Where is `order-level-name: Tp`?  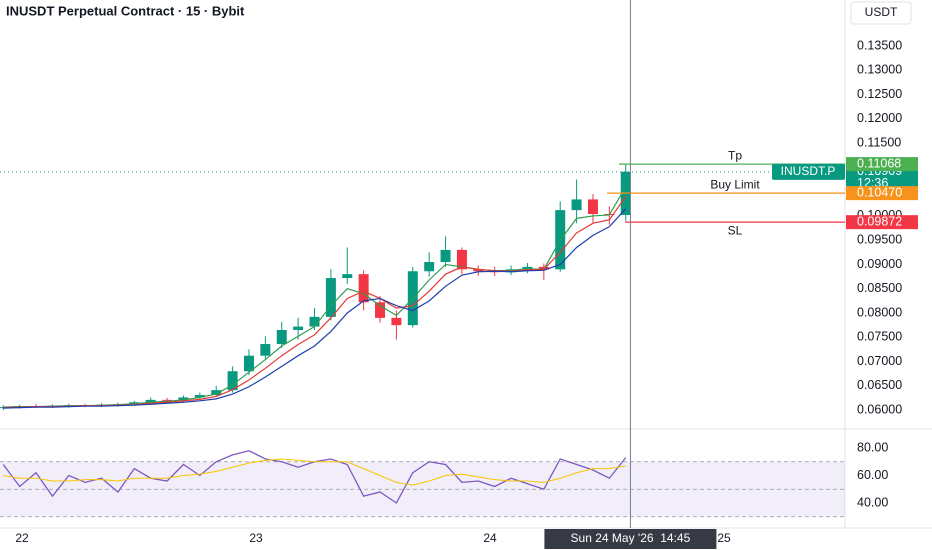 order-level-name: Tp is located at coordinates (735, 155).